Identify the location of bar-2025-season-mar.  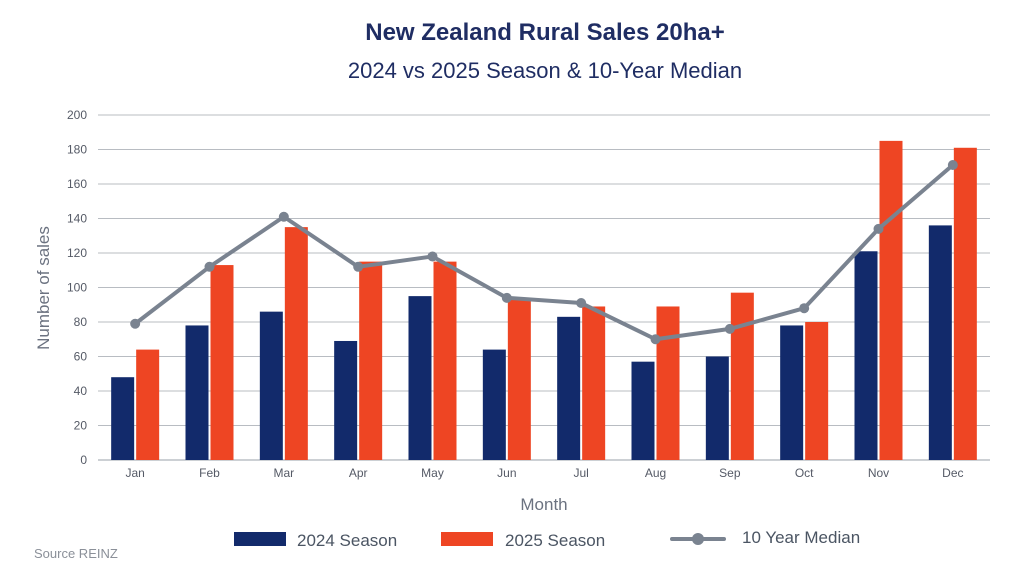
(296, 343).